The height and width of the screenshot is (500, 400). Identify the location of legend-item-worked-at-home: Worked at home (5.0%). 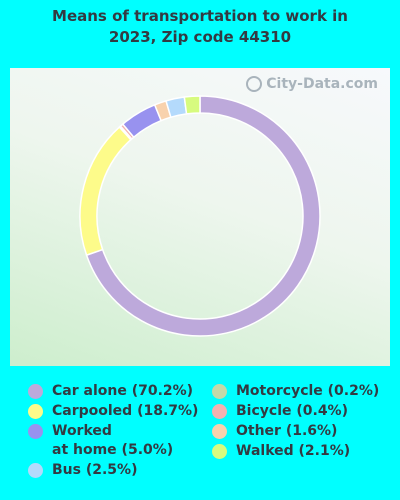
(113, 441).